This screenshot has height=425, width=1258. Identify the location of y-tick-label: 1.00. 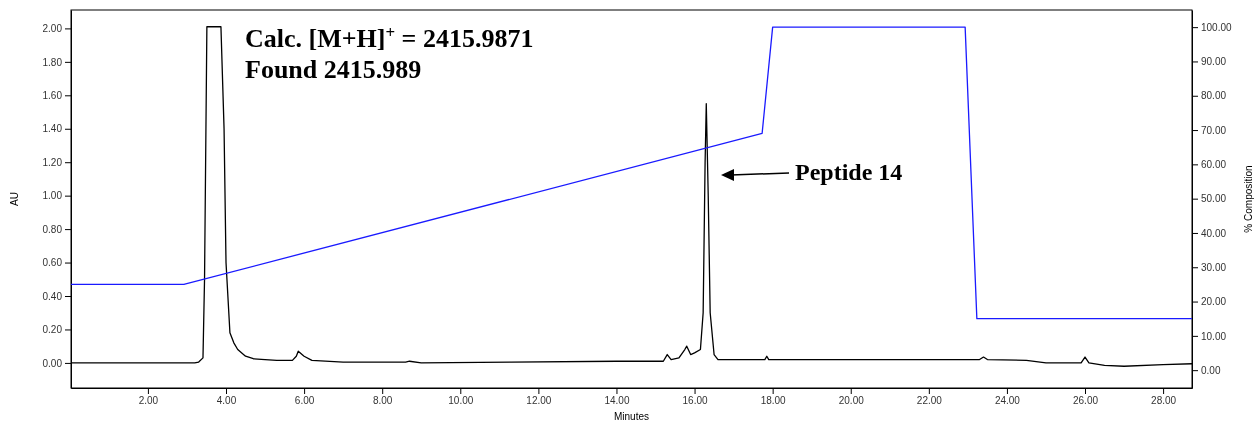
(52, 196).